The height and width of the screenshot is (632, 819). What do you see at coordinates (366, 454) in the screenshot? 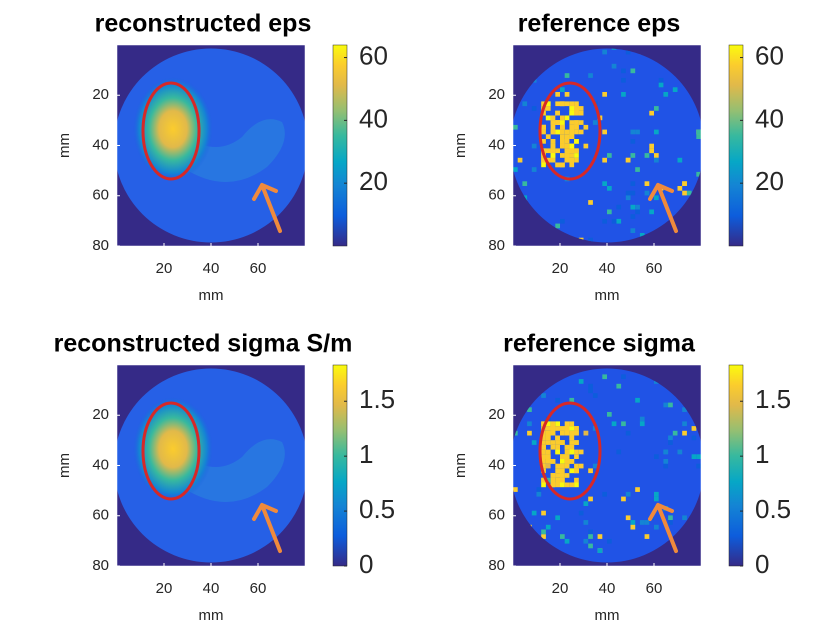
I see `colorbar-tick-label: 1` at bounding box center [366, 454].